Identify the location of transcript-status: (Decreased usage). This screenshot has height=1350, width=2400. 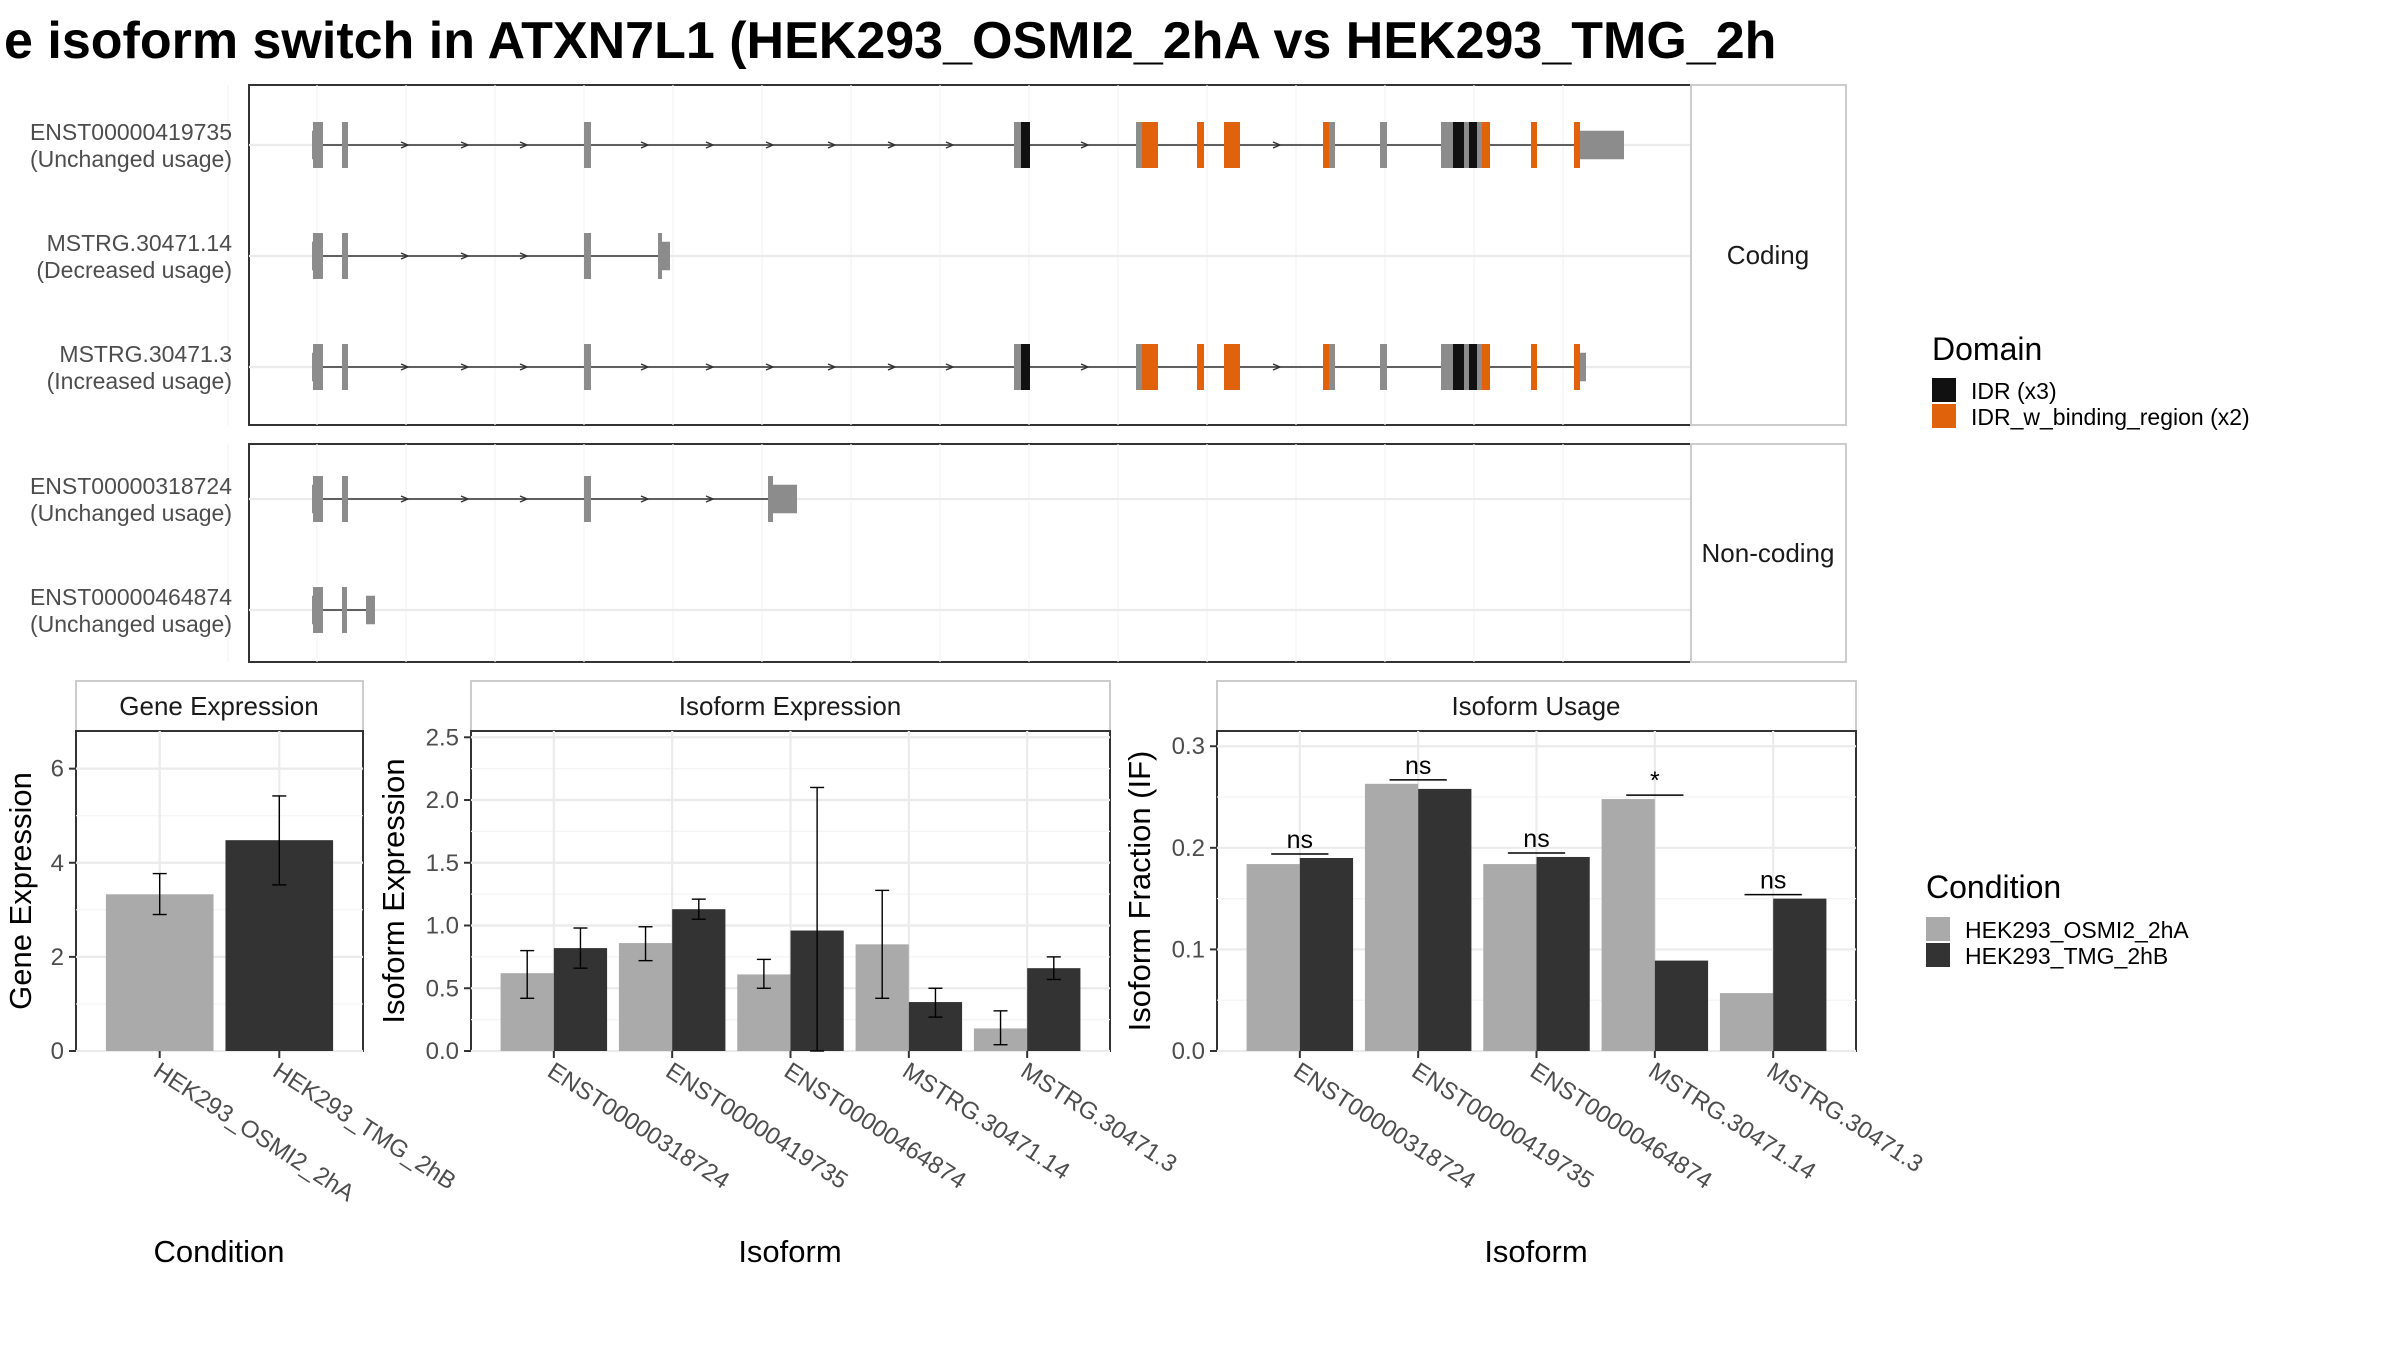
(134, 270).